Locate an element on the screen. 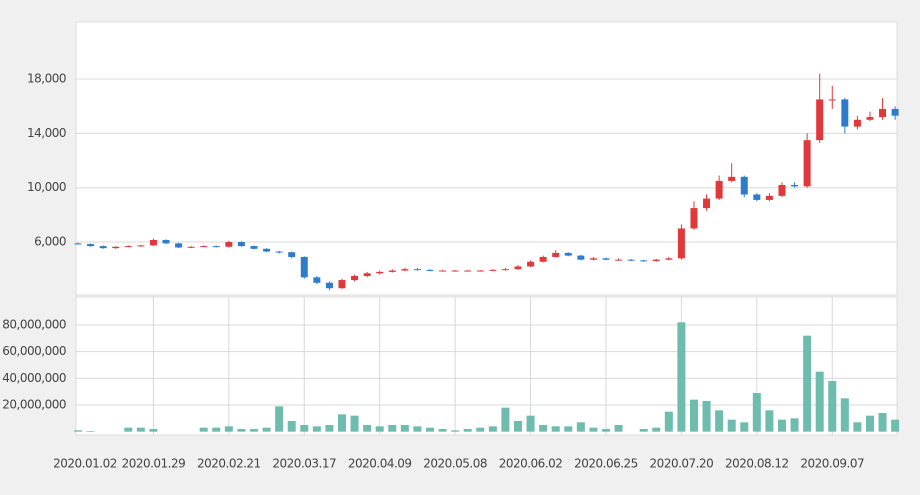 This screenshot has width=920, height=495. x-tick-label: 2020.01.02 is located at coordinates (85, 464).